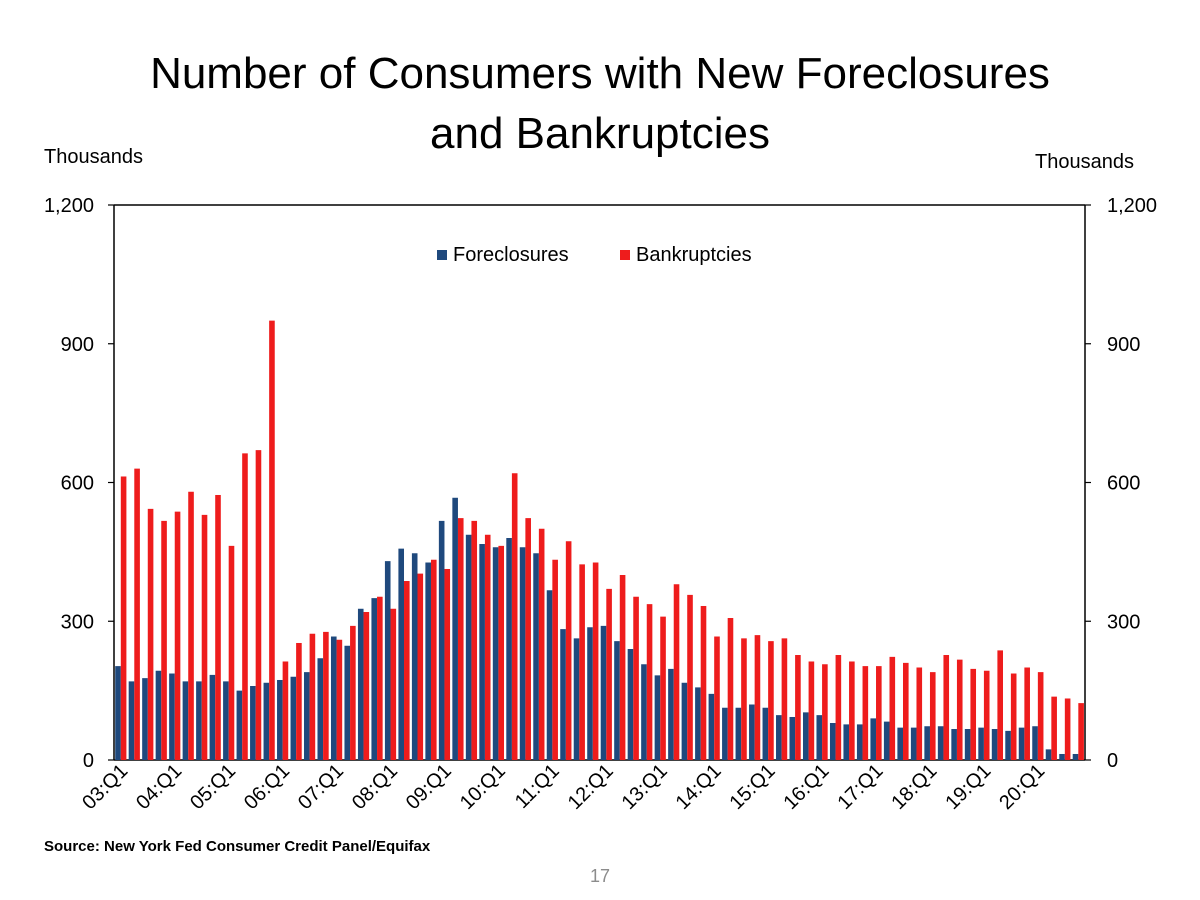 Image resolution: width=1200 pixels, height=900 pixels. I want to click on legend: Foreclosures Bankruptcies, so click(594, 255).